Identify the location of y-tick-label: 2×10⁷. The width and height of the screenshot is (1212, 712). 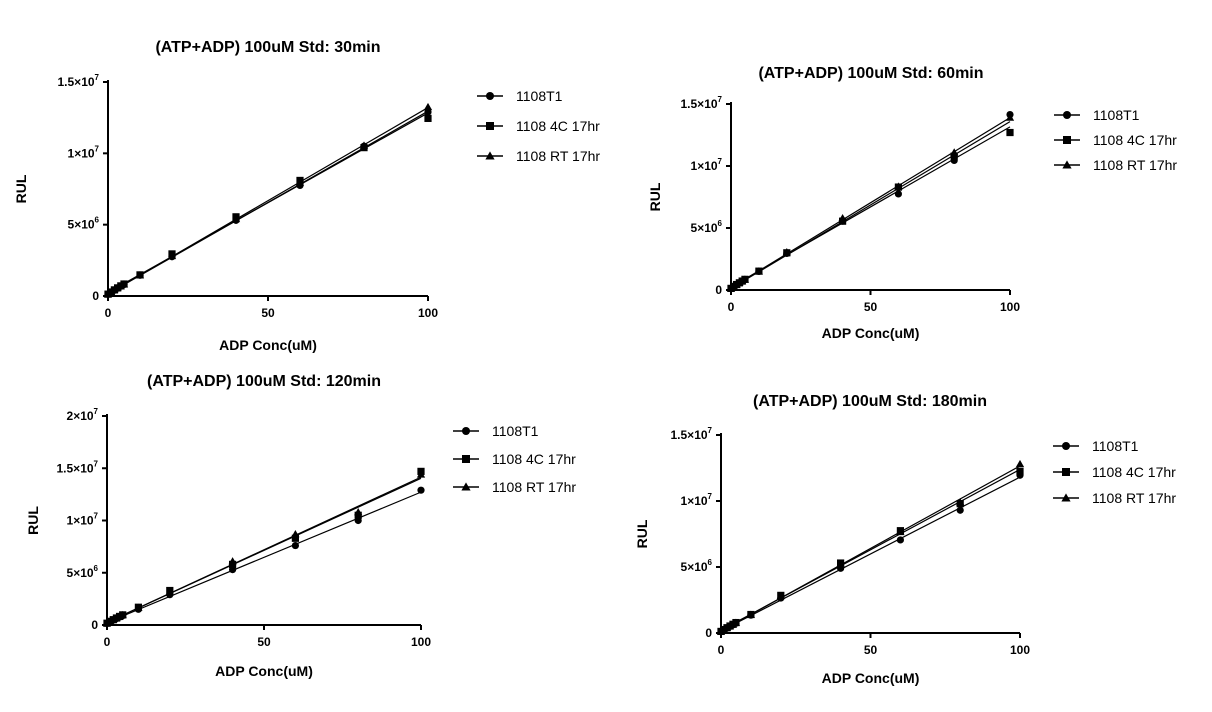
(83, 415).